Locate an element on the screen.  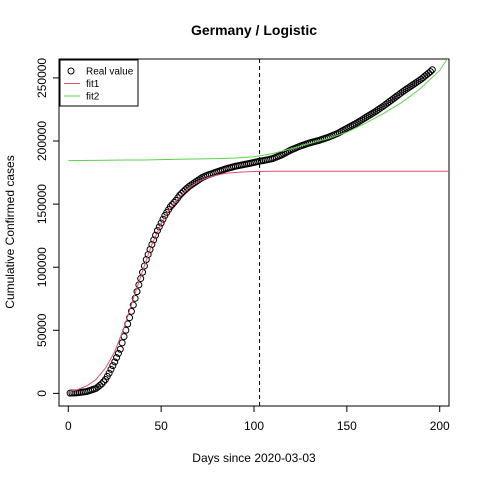
legend-symbol is located at coordinates (71, 71).